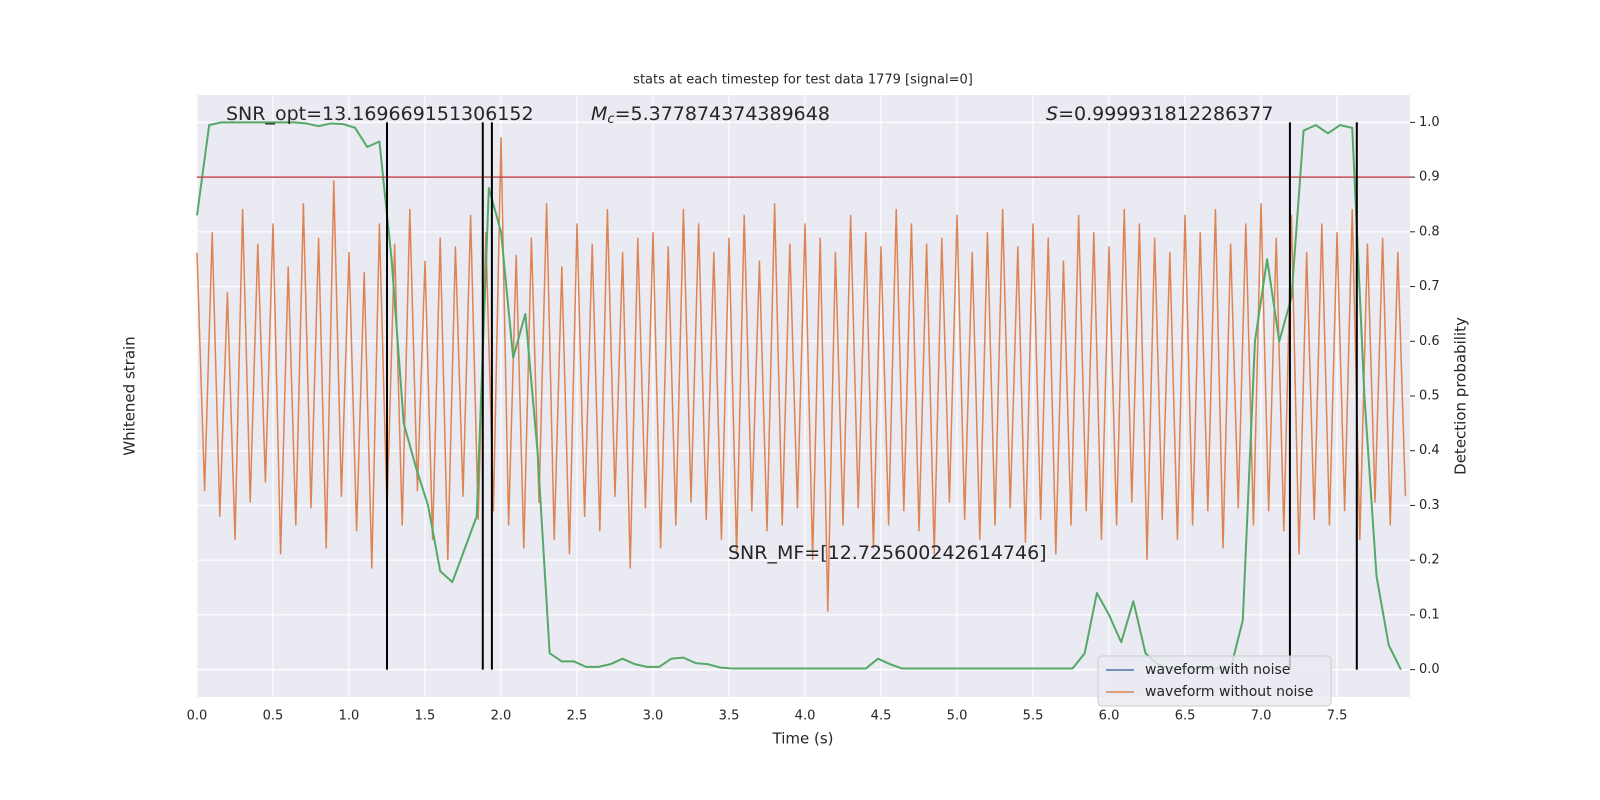 This screenshot has height=800, width=1600. Describe the element at coordinates (425, 716) in the screenshot. I see `x-tick-label: 1.5` at that location.